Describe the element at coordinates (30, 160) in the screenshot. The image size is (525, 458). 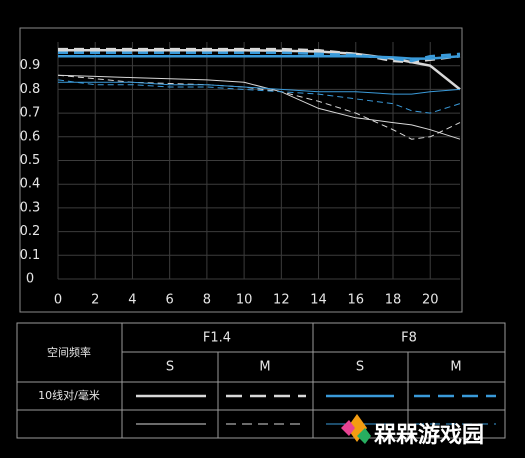
I see `y-tick-label: 0.5` at that location.